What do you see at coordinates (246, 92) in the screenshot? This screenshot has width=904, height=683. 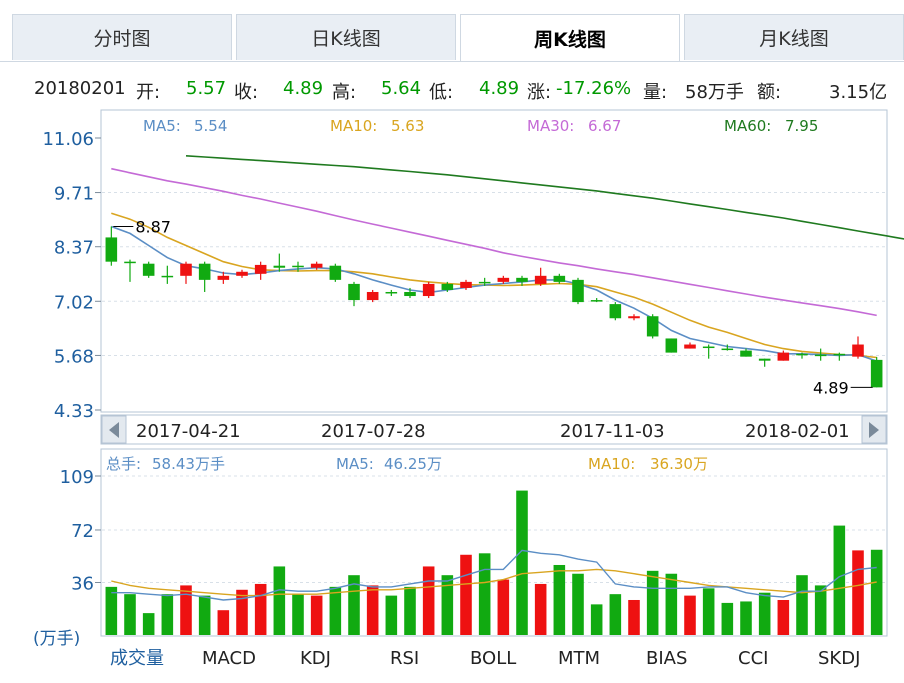 I see `close-label: 收:` at bounding box center [246, 92].